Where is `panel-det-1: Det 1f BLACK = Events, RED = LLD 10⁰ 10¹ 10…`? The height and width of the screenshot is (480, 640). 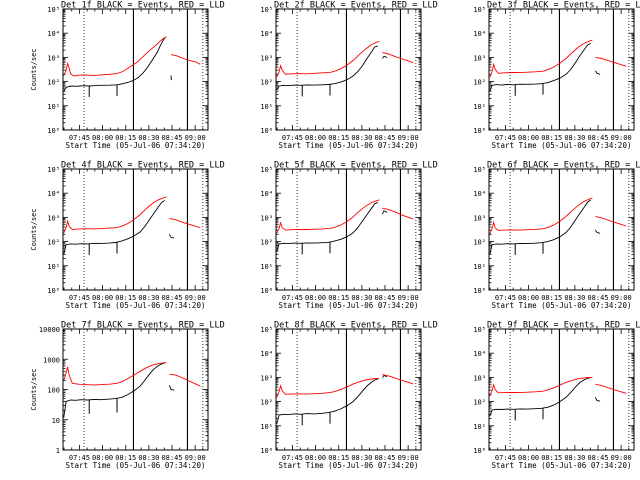
panel-det-1: Det 1f BLACK = Events, RED = LLD 10⁰ 10¹ 10… is located at coordinates (127, 76).